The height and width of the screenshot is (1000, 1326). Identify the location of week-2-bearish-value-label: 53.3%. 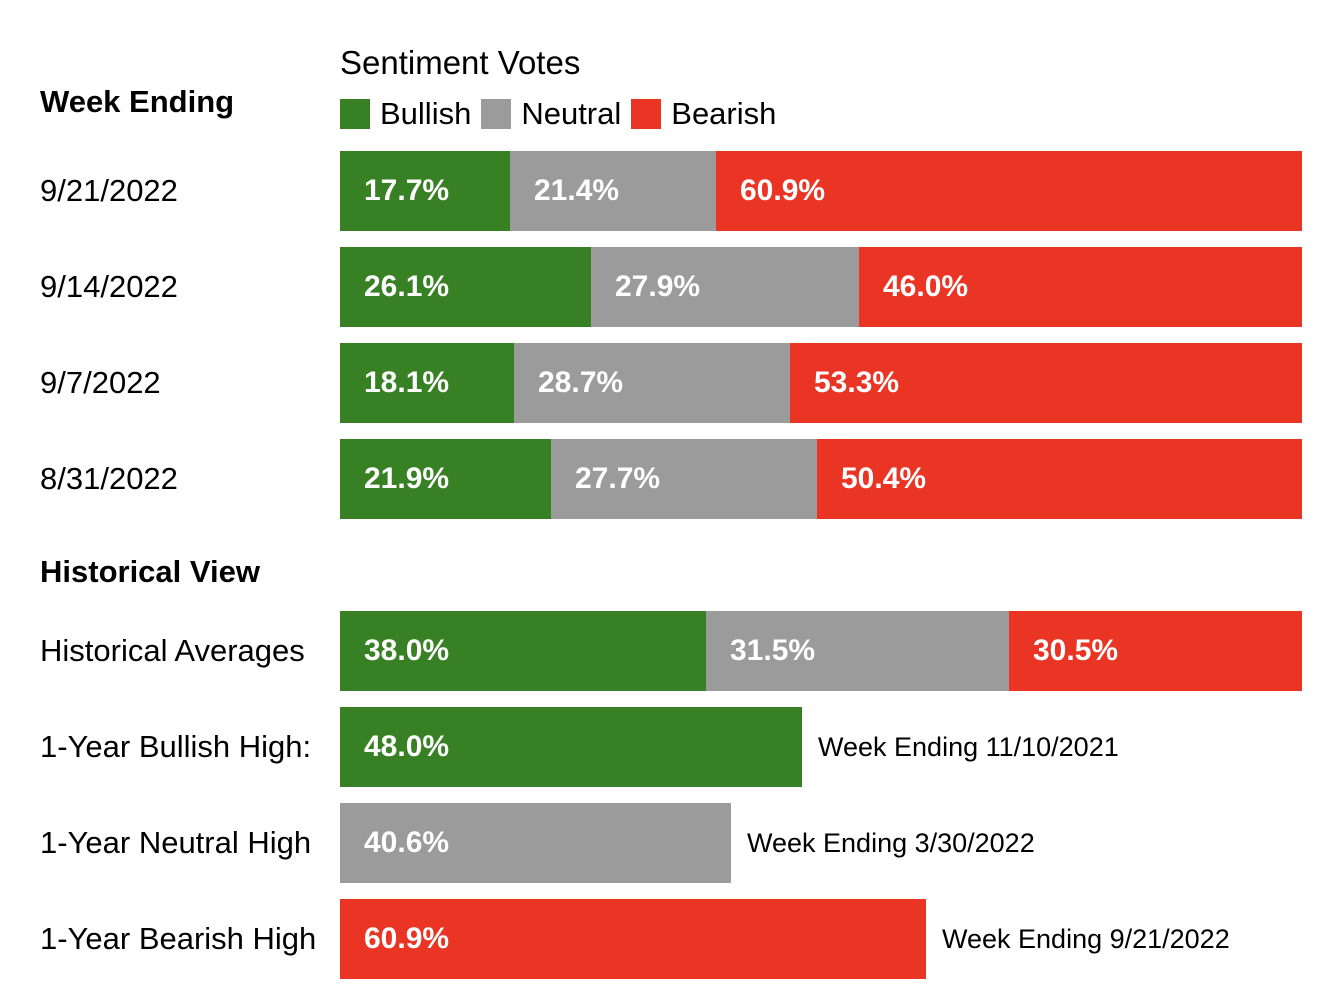
(857, 382).